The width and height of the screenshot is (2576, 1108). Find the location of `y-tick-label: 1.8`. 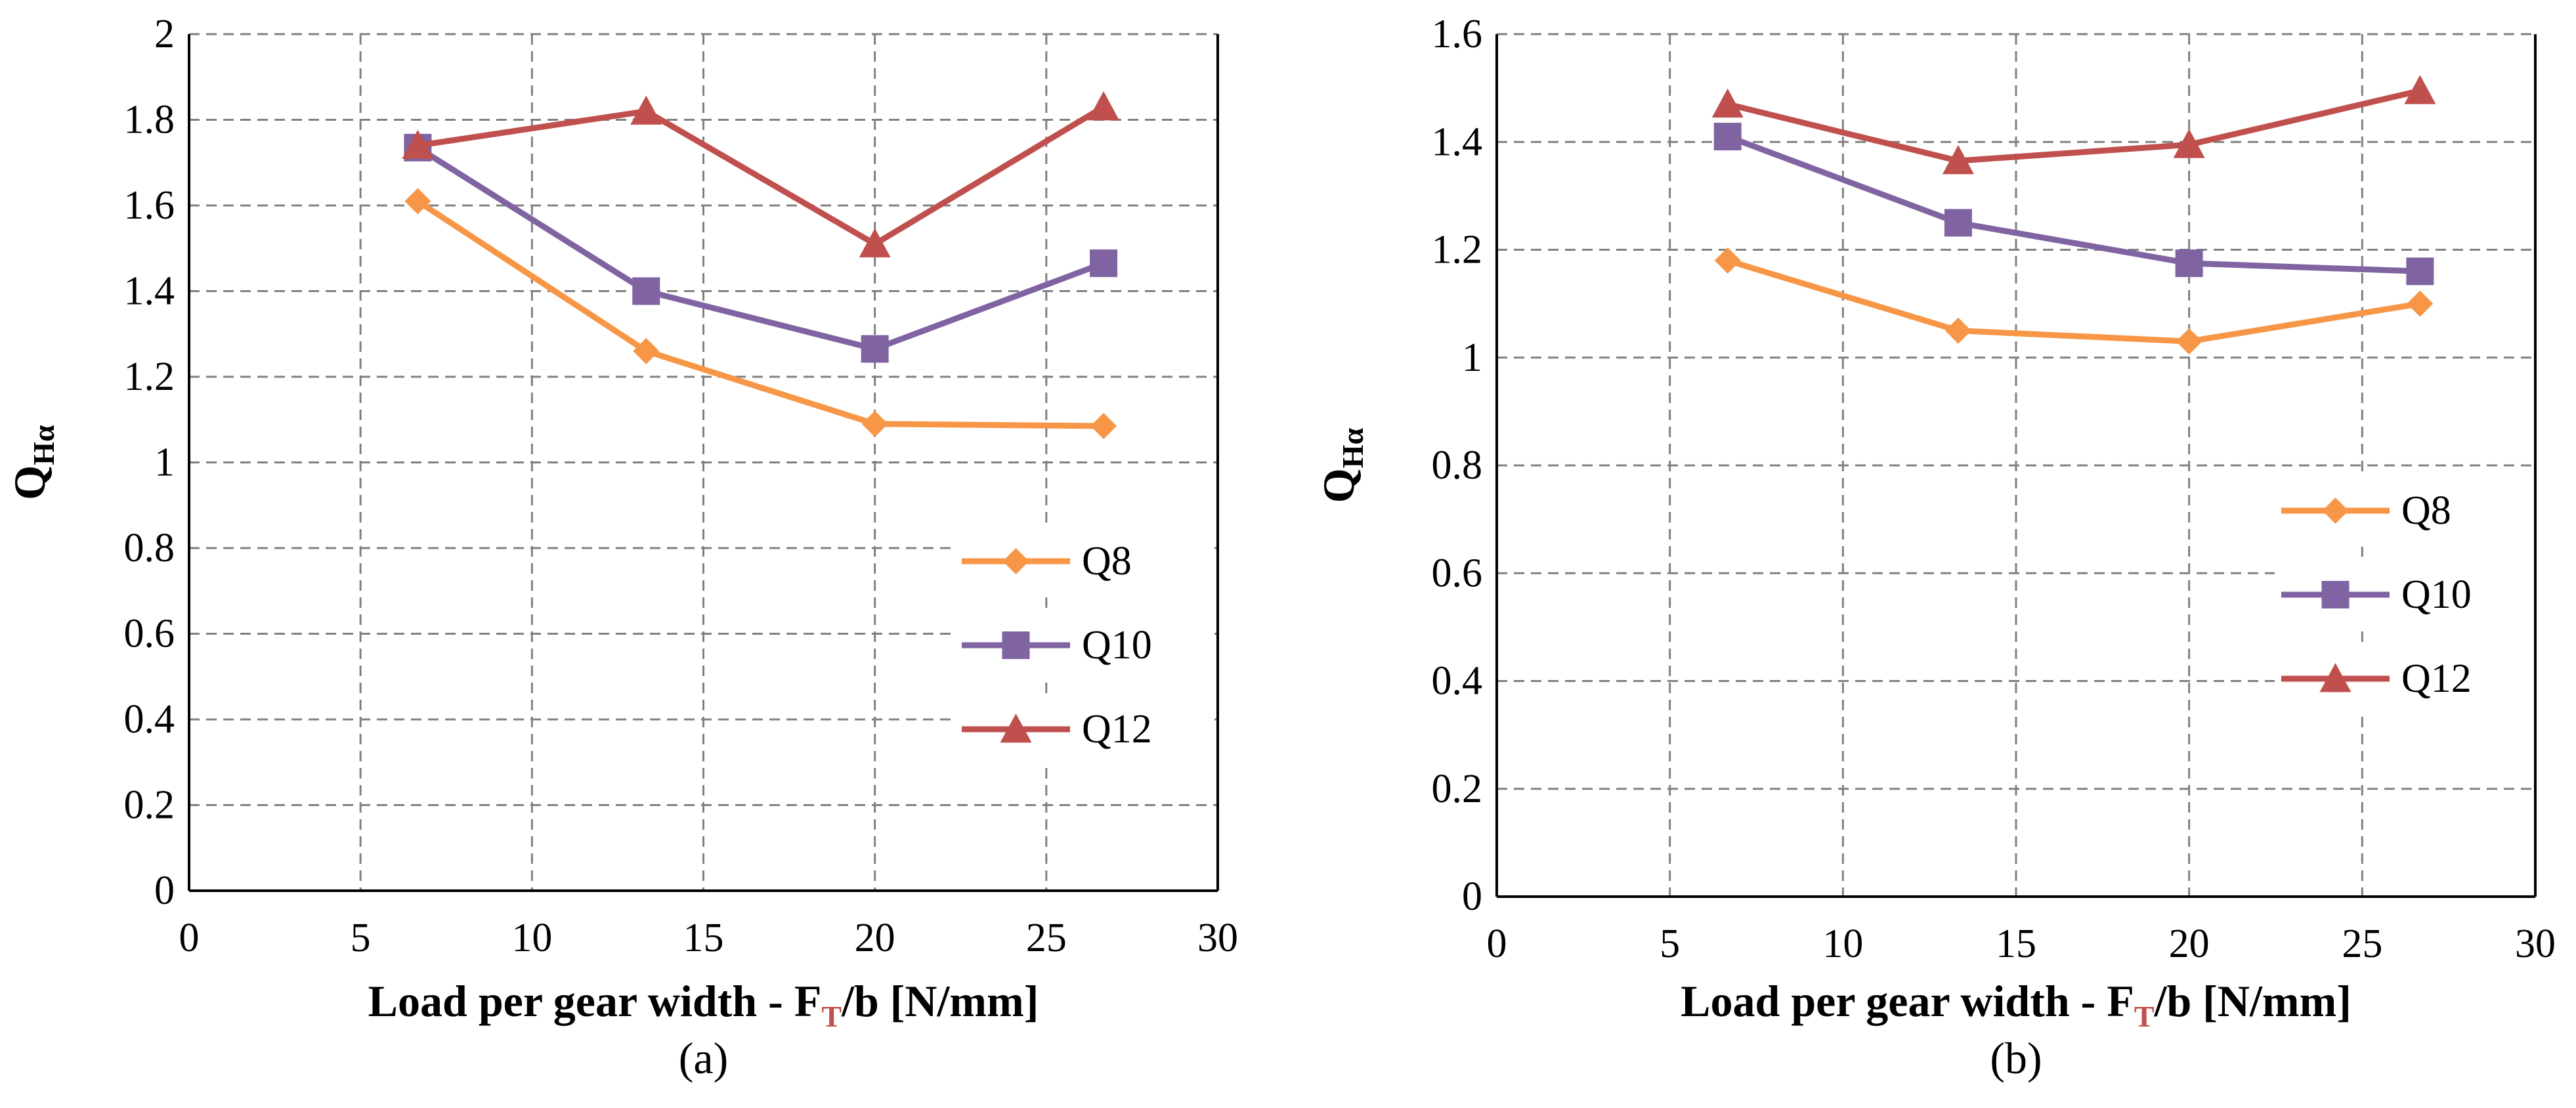

y-tick-label: 1.8 is located at coordinates (149, 120).